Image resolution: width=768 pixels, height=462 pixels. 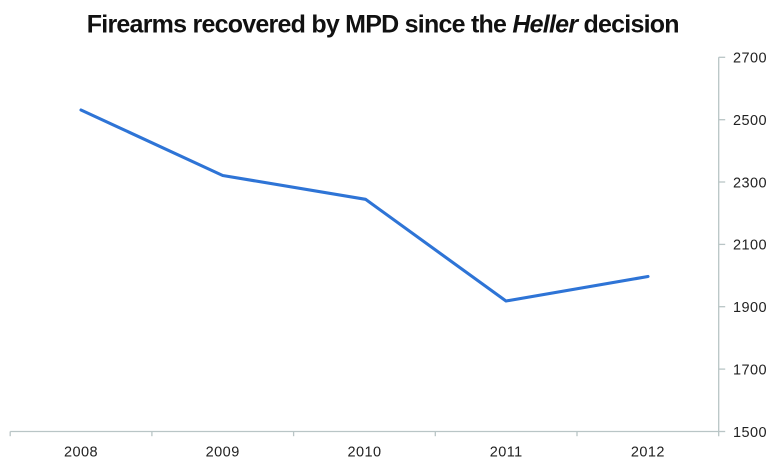 What do you see at coordinates (223, 452) in the screenshot?
I see `svg-text: 2009` at bounding box center [223, 452].